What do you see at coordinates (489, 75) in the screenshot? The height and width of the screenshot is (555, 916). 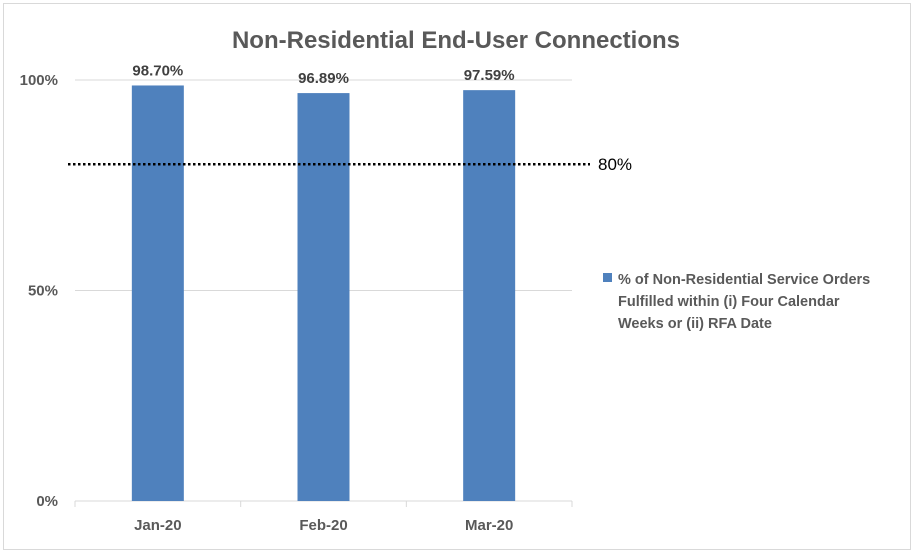 I see `data-label: 97.59%` at bounding box center [489, 75].